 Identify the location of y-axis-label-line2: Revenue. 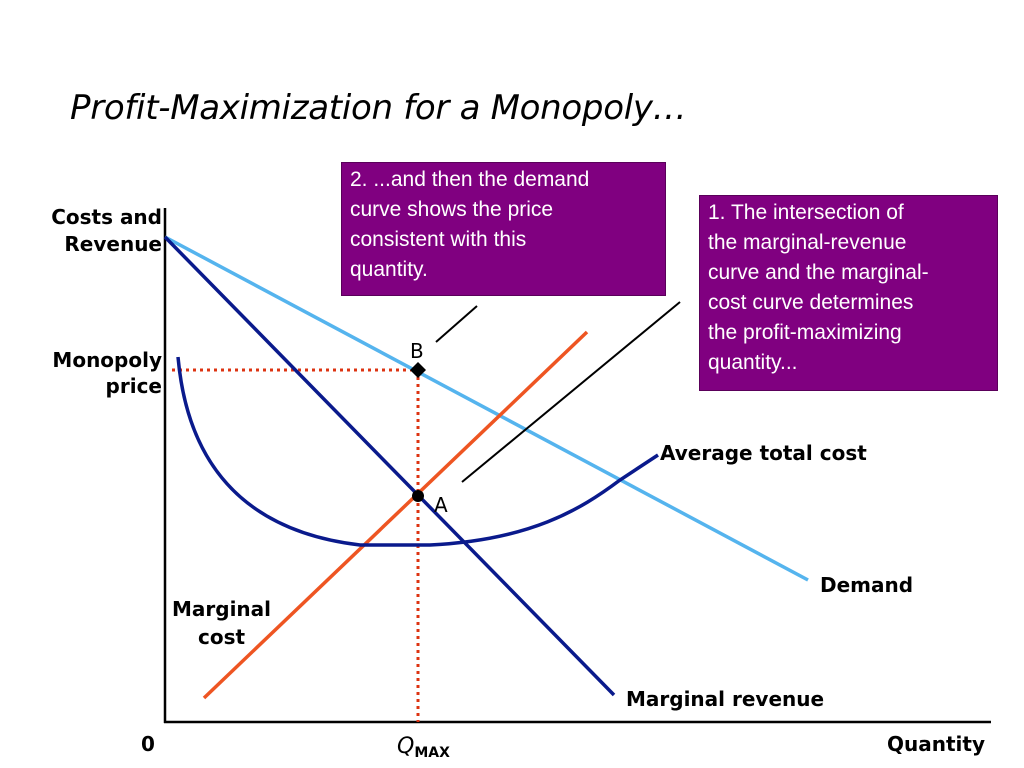
(113, 244).